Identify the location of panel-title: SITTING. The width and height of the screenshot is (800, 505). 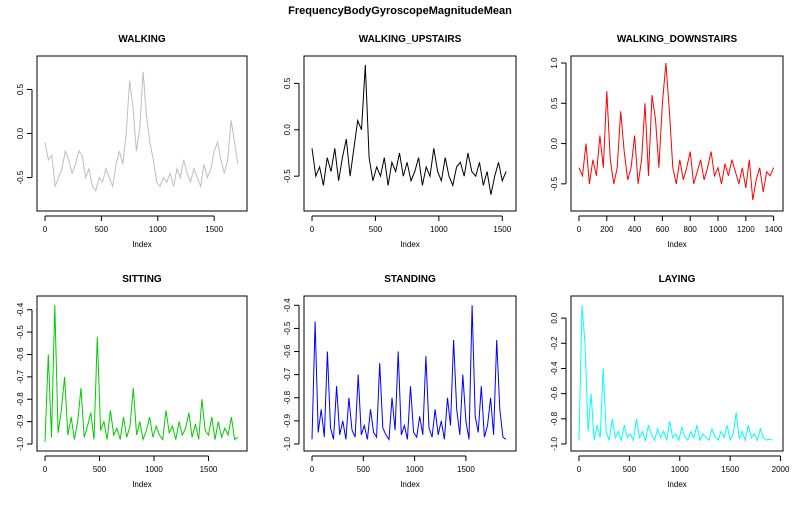
(142, 279).